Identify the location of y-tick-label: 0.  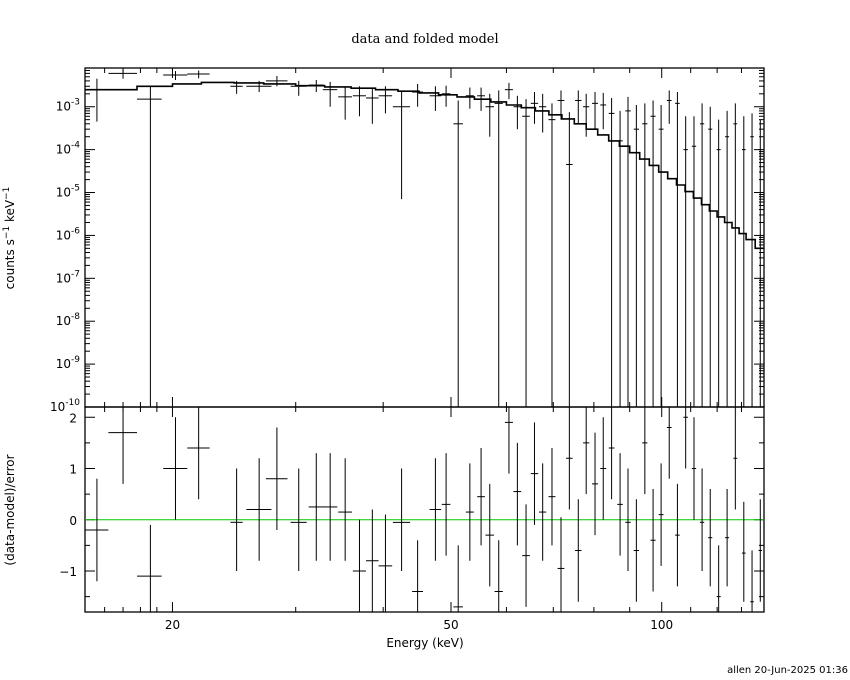
(73, 521).